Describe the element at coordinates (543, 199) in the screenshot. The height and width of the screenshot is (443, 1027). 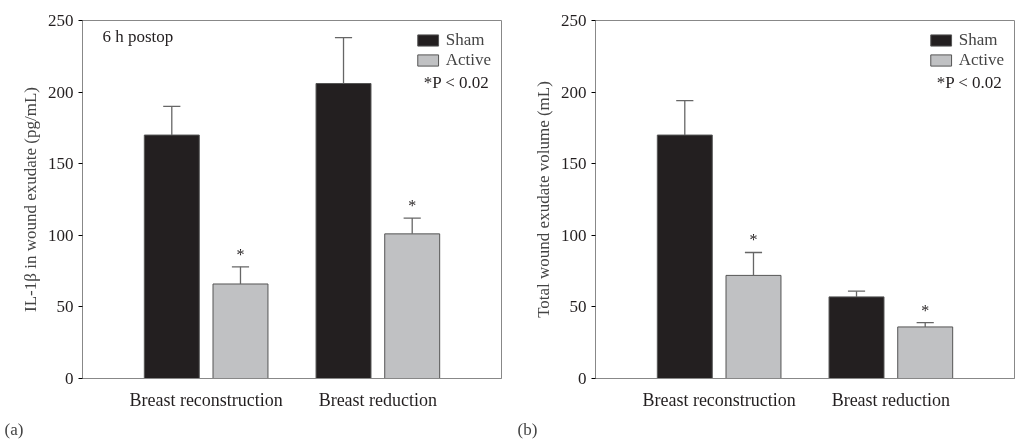
I see `y-axis-title: Total wound exudate volume (mL)` at that location.